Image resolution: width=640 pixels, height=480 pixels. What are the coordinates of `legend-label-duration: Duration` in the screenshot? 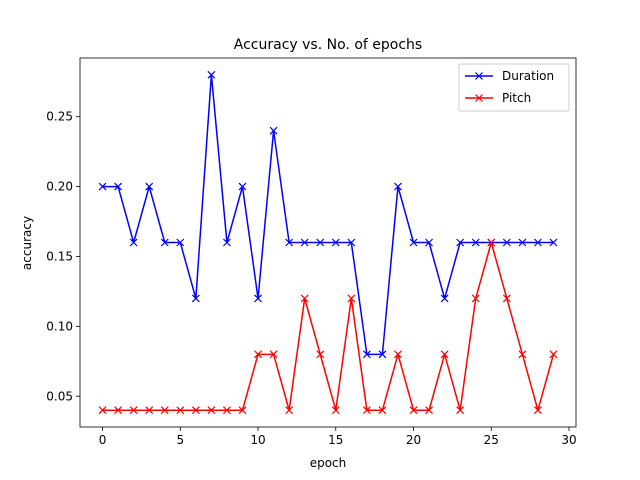 It's located at (528, 76).